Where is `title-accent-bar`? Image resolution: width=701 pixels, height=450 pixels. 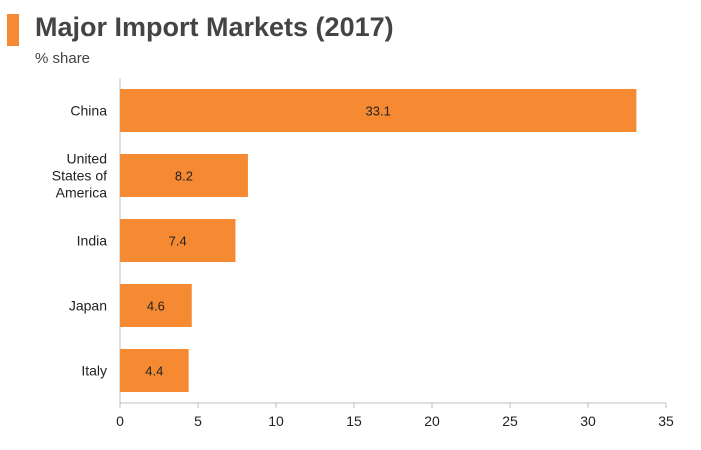 title-accent-bar is located at coordinates (13, 30).